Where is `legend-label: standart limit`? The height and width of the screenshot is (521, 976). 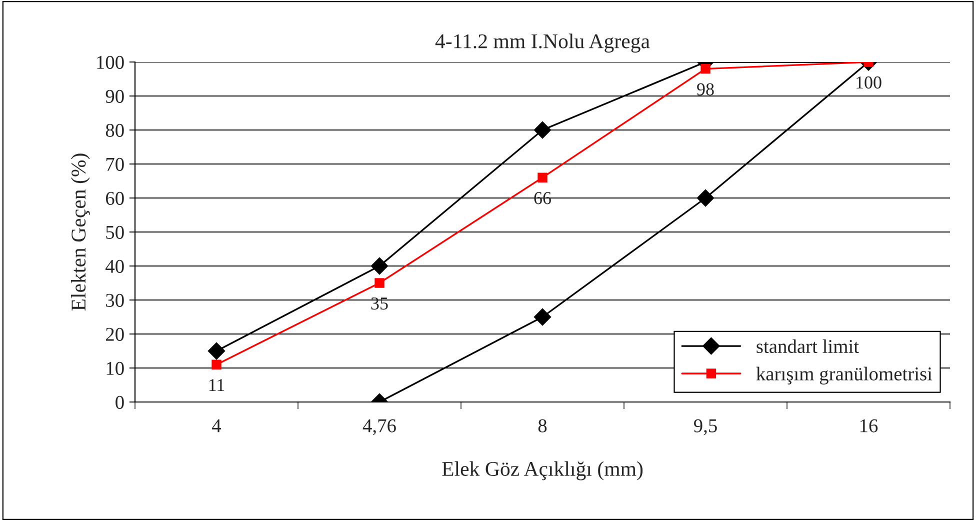 legend-label: standart limit is located at coordinates (807, 346).